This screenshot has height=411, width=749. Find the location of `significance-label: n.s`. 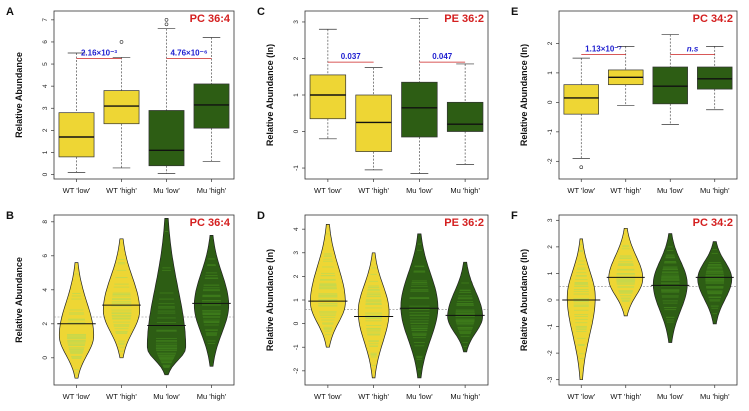

significance-label: n.s is located at coordinates (693, 49).